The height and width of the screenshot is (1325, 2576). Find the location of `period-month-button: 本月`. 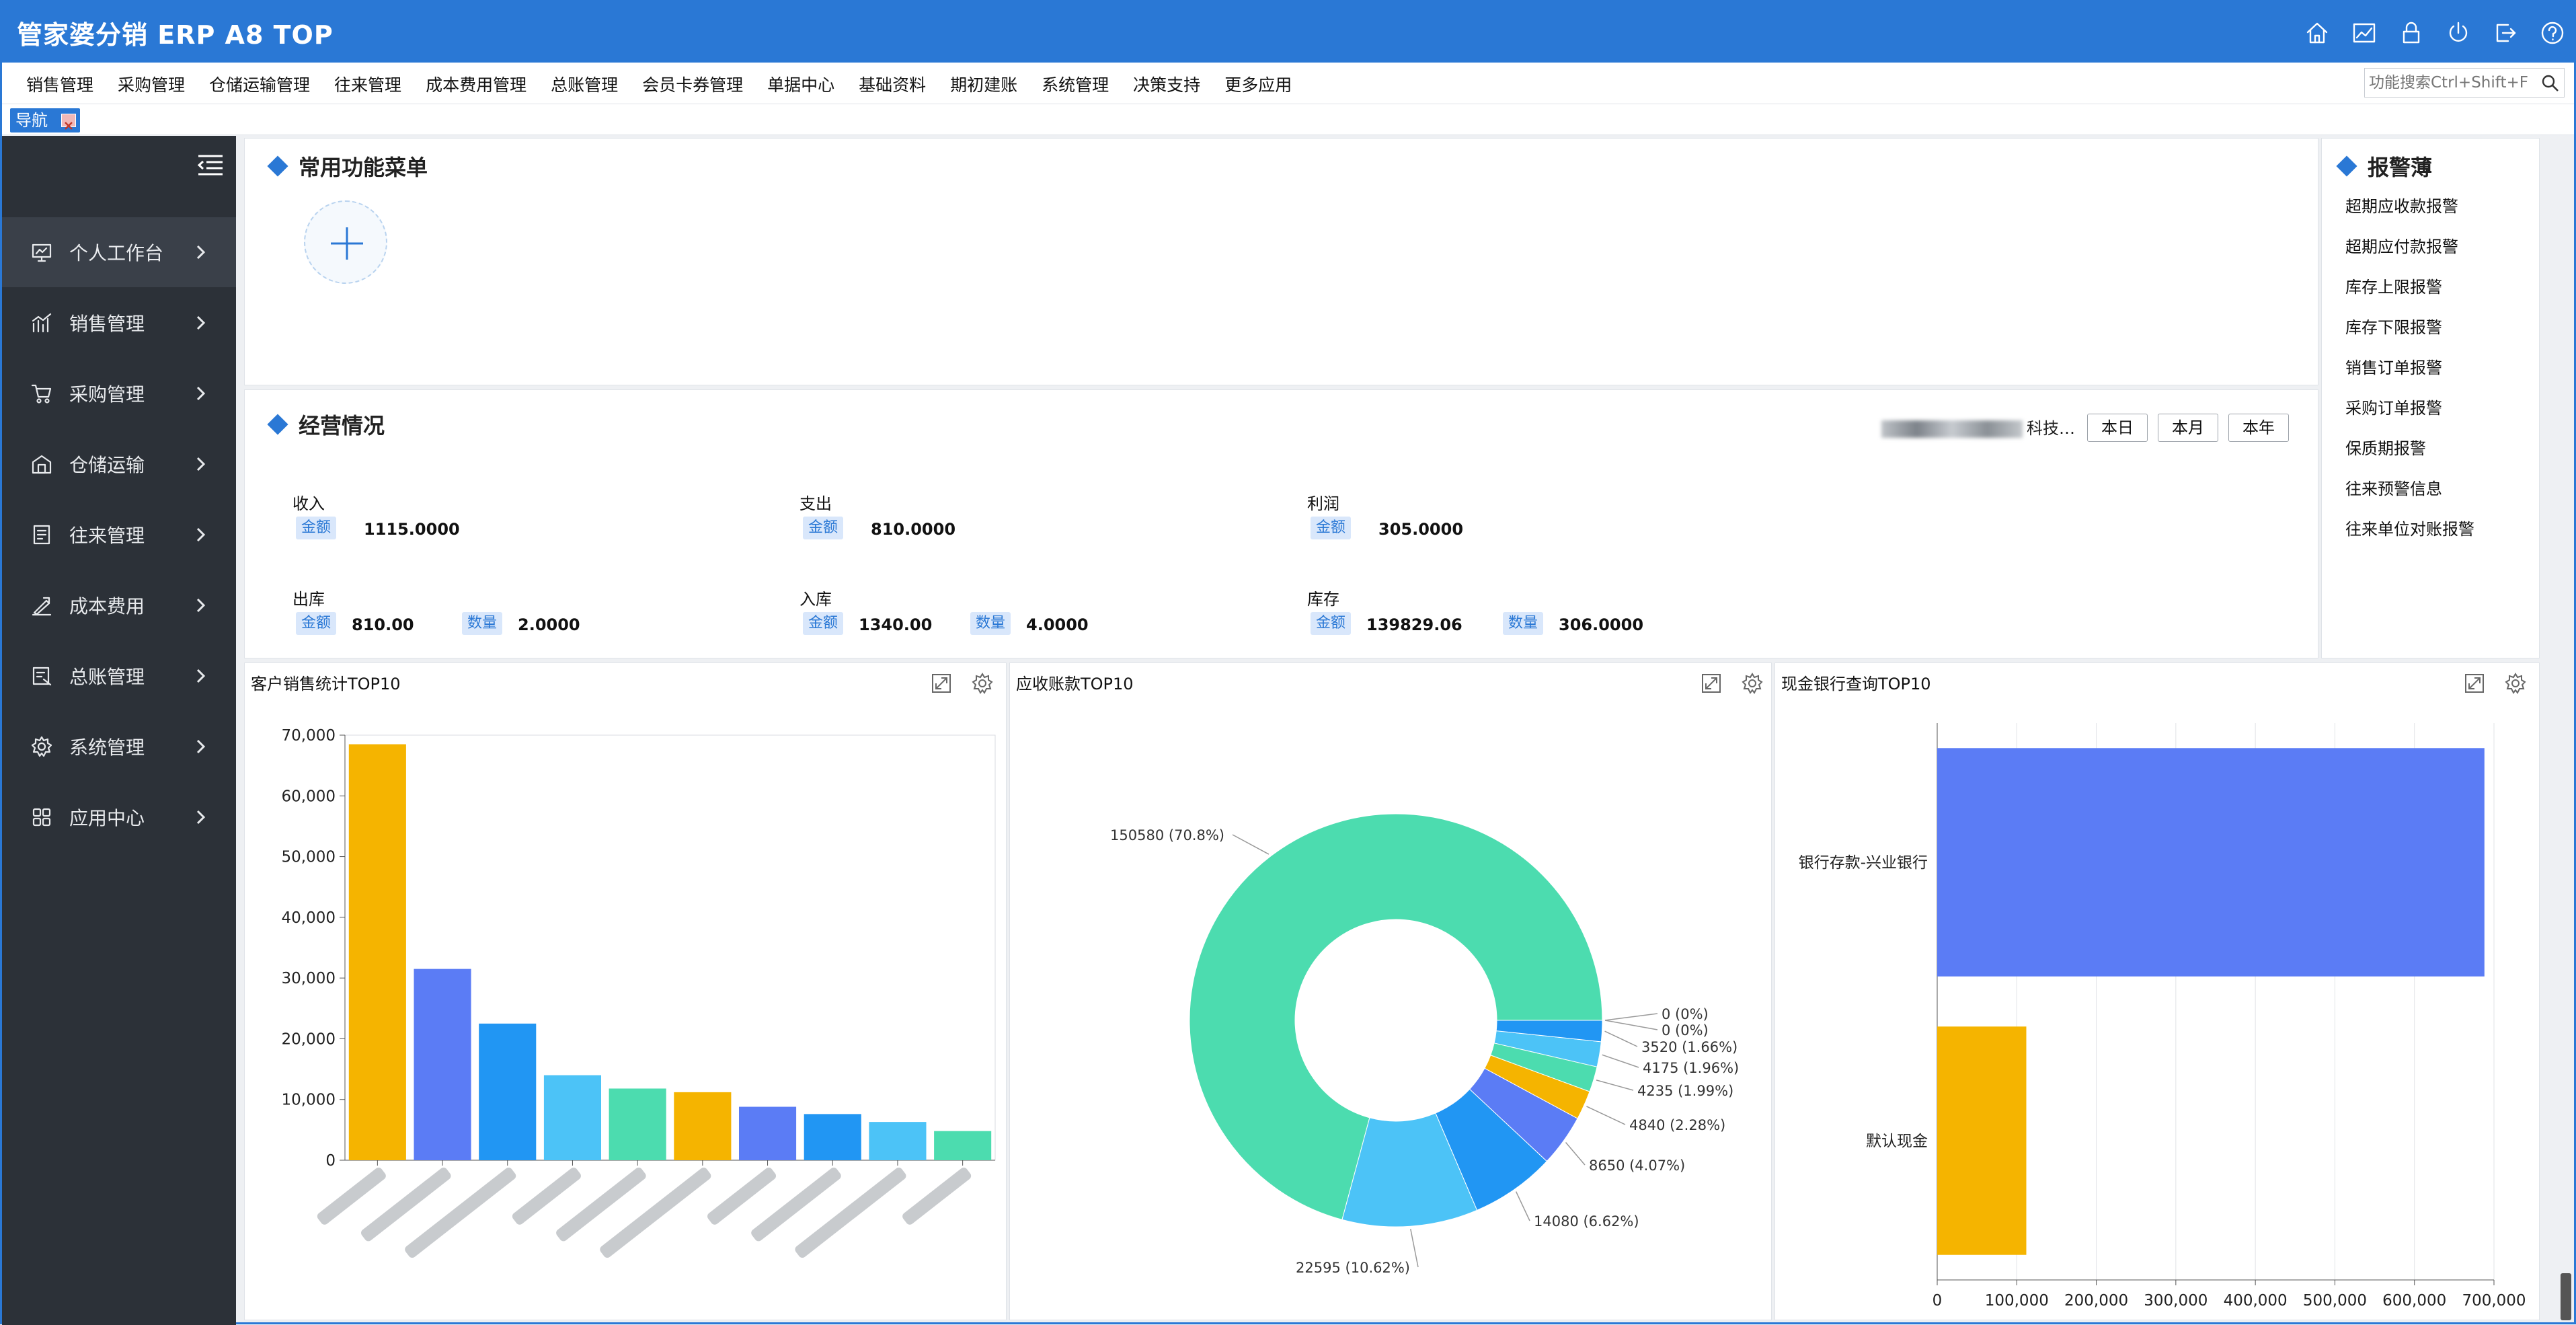

period-month-button: 本月 is located at coordinates (2188, 428).